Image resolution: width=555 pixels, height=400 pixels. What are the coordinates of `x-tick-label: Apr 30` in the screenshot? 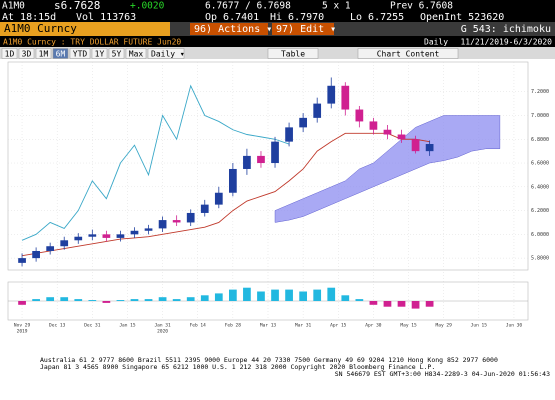 It's located at (373, 326).